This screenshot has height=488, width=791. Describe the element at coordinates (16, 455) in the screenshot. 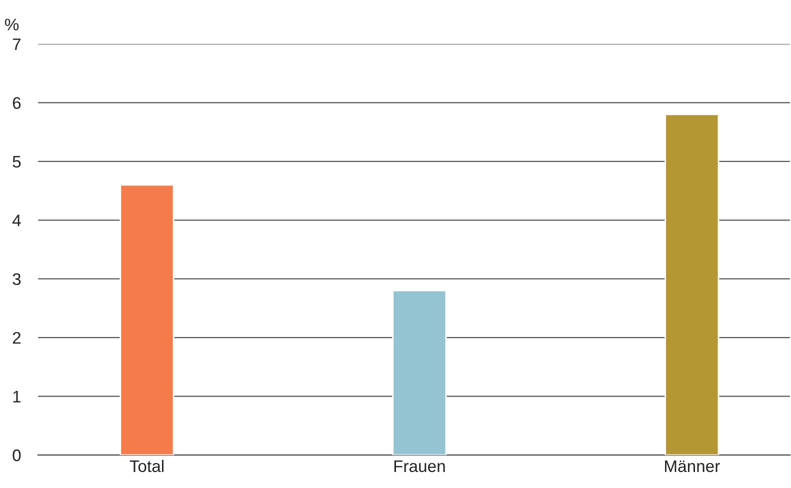

I see `y-tick-label: 0` at that location.